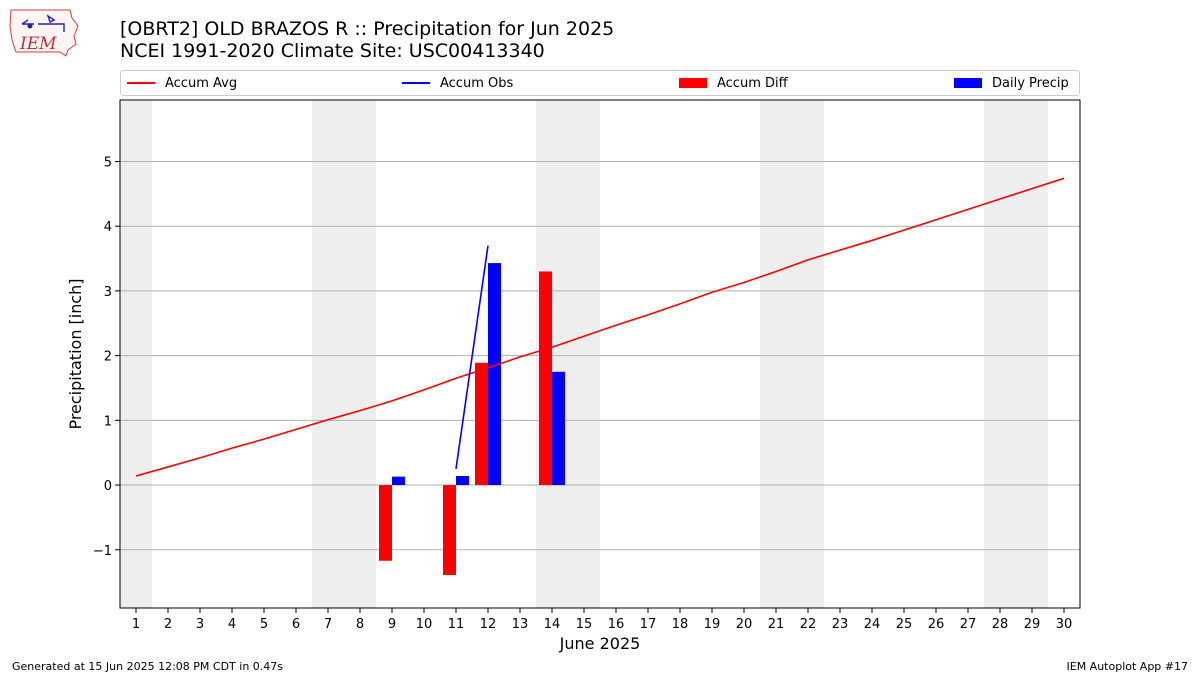  Describe the element at coordinates (102, 551) in the screenshot. I see `y-tick-label: −1` at that location.